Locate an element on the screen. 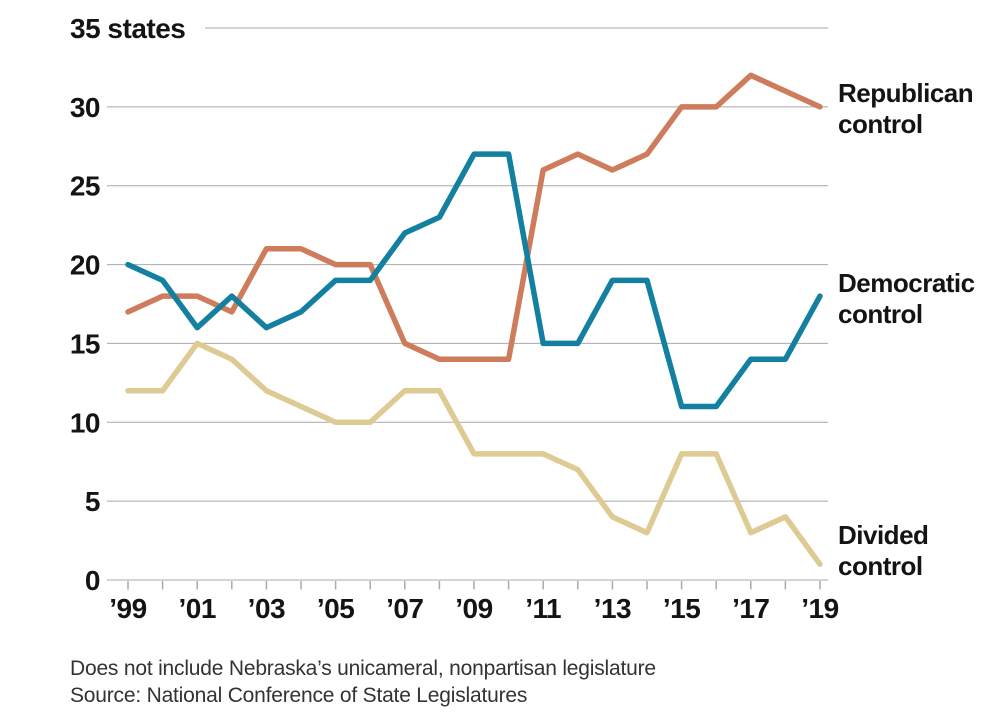  divided-series-label: Divided control is located at coordinates (883, 550).